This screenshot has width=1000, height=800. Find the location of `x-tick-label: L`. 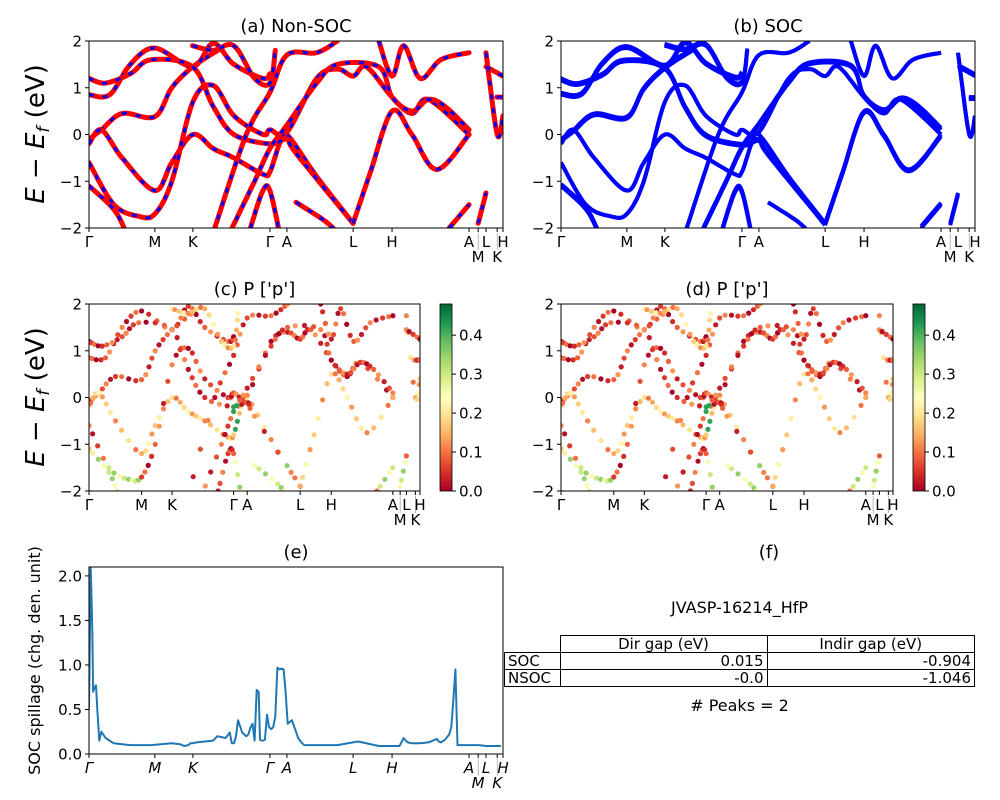

x-tick-label: L is located at coordinates (773, 505).